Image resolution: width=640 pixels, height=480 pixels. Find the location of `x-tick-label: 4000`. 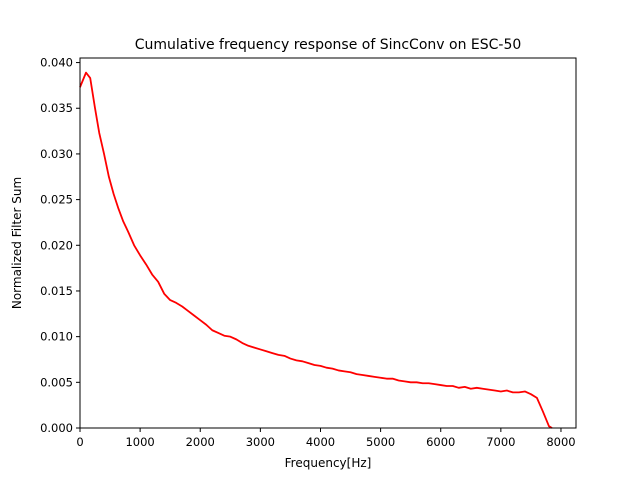

x-tick-label: 4000 is located at coordinates (320, 442).